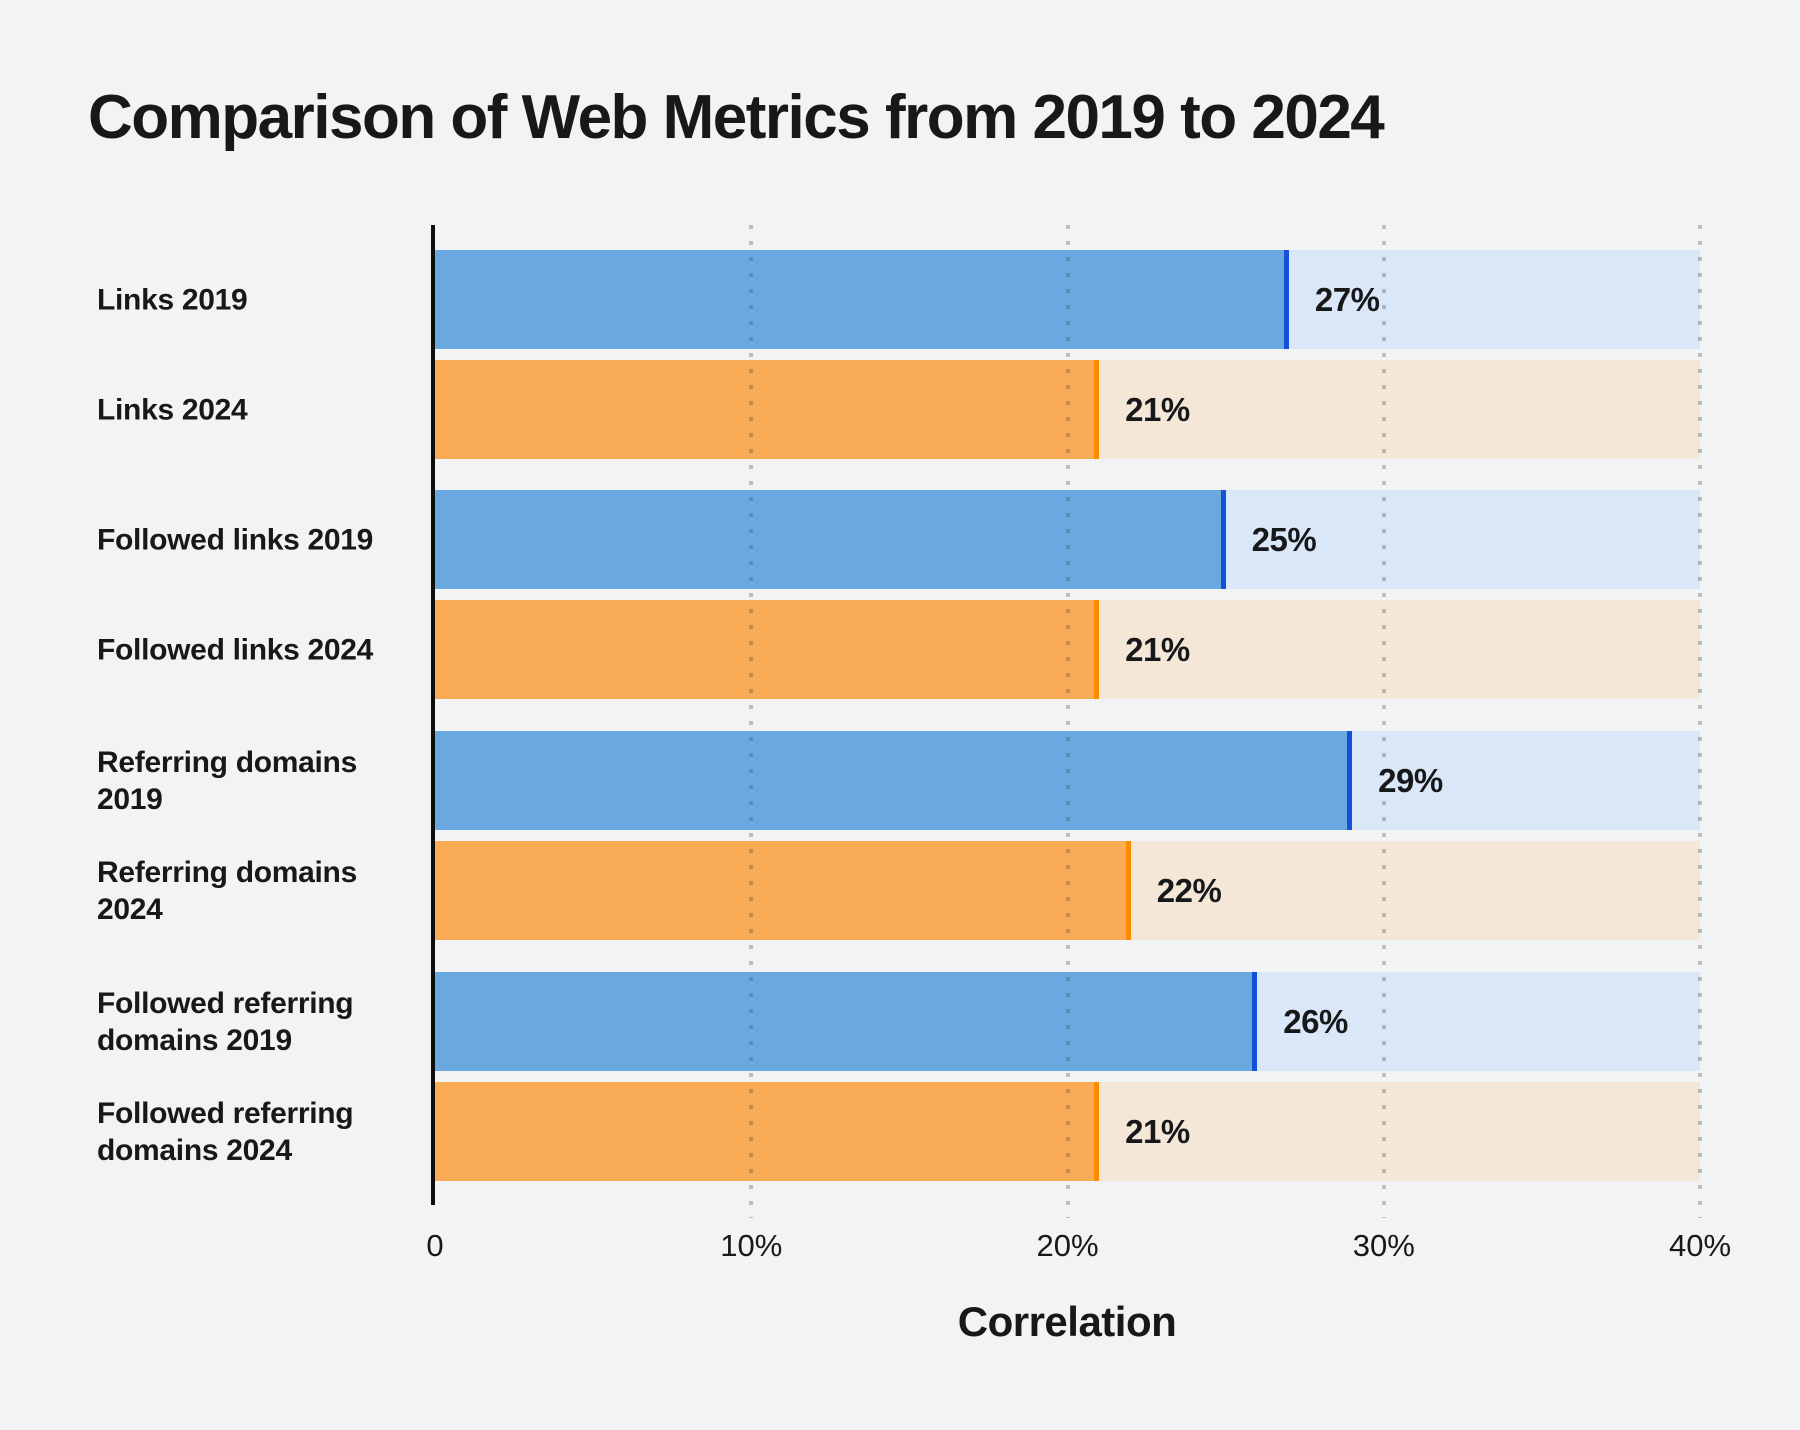 Image resolution: width=1800 pixels, height=1430 pixels. What do you see at coordinates (1347, 299) in the screenshot?
I see `value-label: 27%` at bounding box center [1347, 299].